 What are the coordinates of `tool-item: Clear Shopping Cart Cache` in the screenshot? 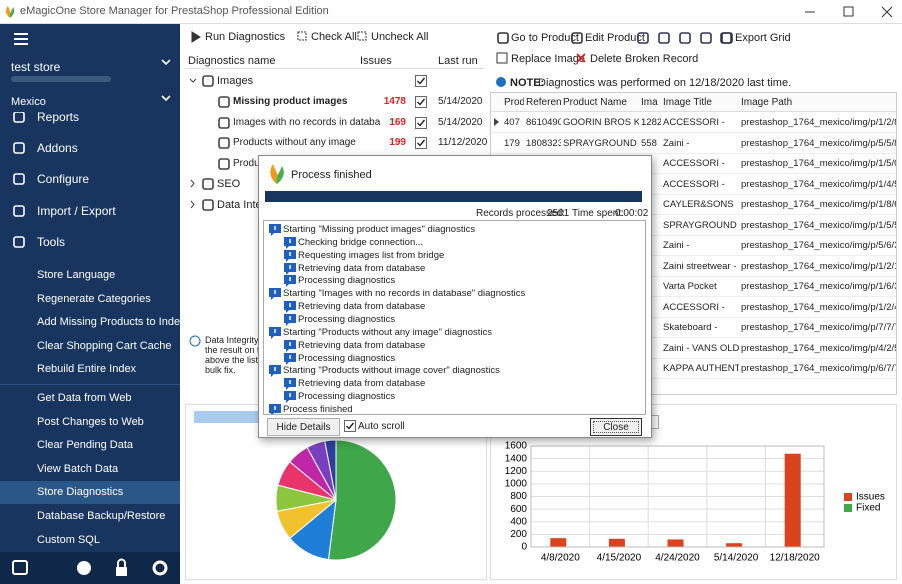 It's located at (90, 346).